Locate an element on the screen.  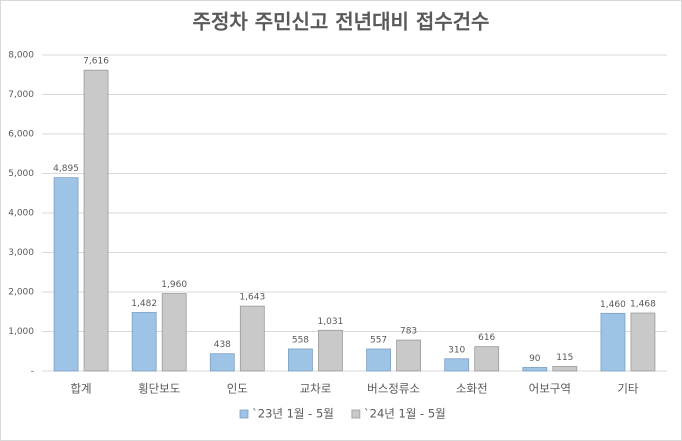
x-tick-label: 교차로 is located at coordinates (316, 389).